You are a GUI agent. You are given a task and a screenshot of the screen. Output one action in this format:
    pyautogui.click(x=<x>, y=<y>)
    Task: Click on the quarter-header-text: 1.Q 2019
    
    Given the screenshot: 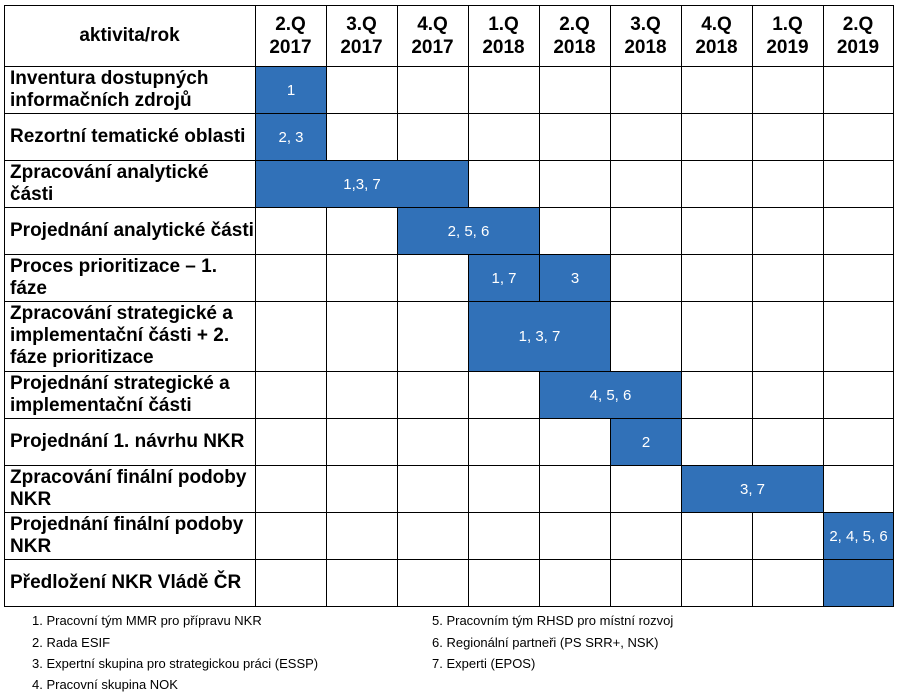 What is the action you would take?
    pyautogui.click(x=787, y=36)
    